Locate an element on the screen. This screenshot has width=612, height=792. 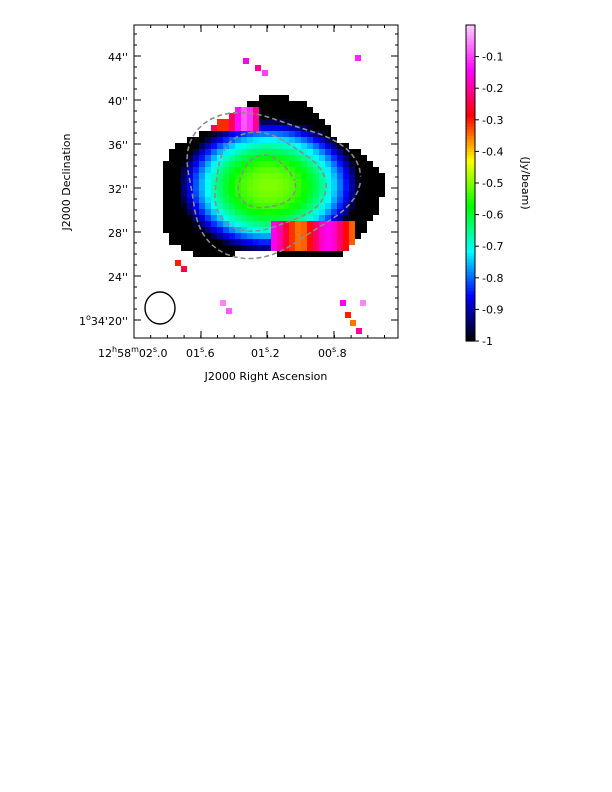
x-tick-label-2: 01s.2 is located at coordinates (265, 352).